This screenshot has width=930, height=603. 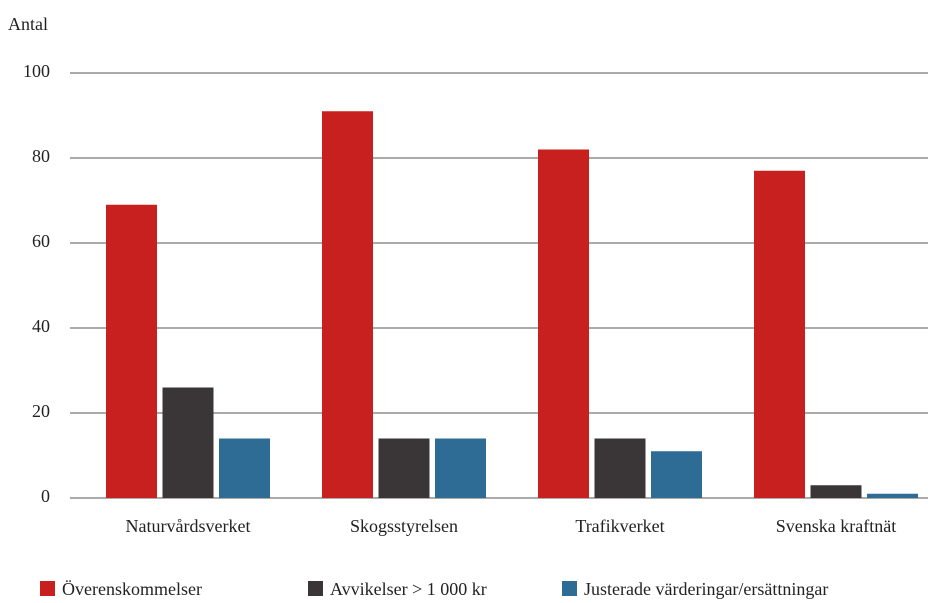 What do you see at coordinates (836, 526) in the screenshot?
I see `x-tick-label: Svenska kraftnät` at bounding box center [836, 526].